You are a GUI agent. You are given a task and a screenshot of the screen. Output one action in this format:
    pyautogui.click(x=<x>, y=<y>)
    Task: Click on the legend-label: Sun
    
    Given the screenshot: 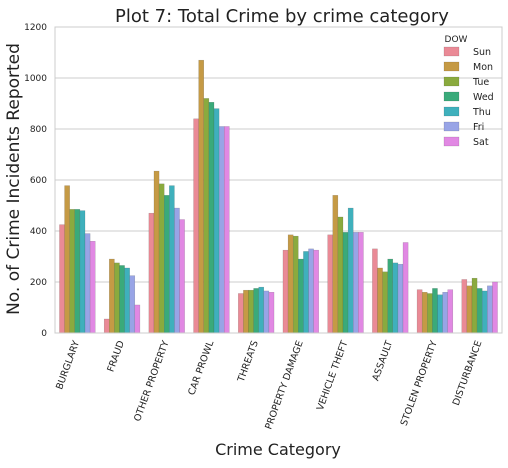 What is the action you would take?
    pyautogui.click(x=482, y=52)
    